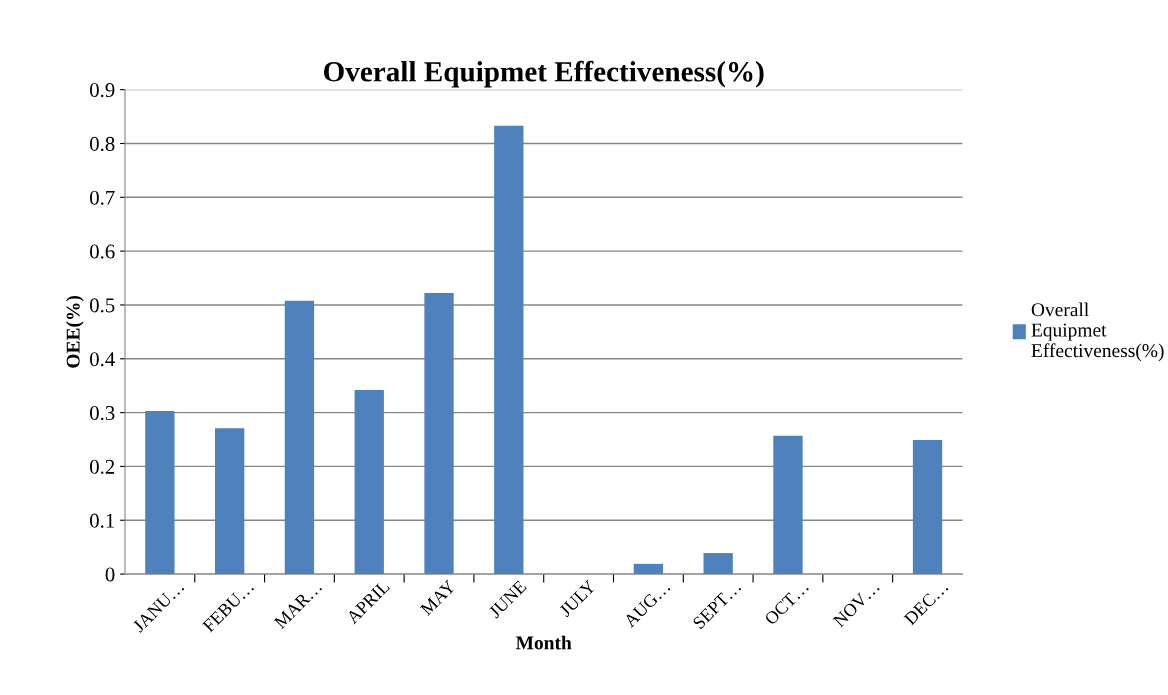 Image resolution: width=1168 pixels, height=695 pixels. I want to click on y-tick-label: 0.3, so click(102, 413).